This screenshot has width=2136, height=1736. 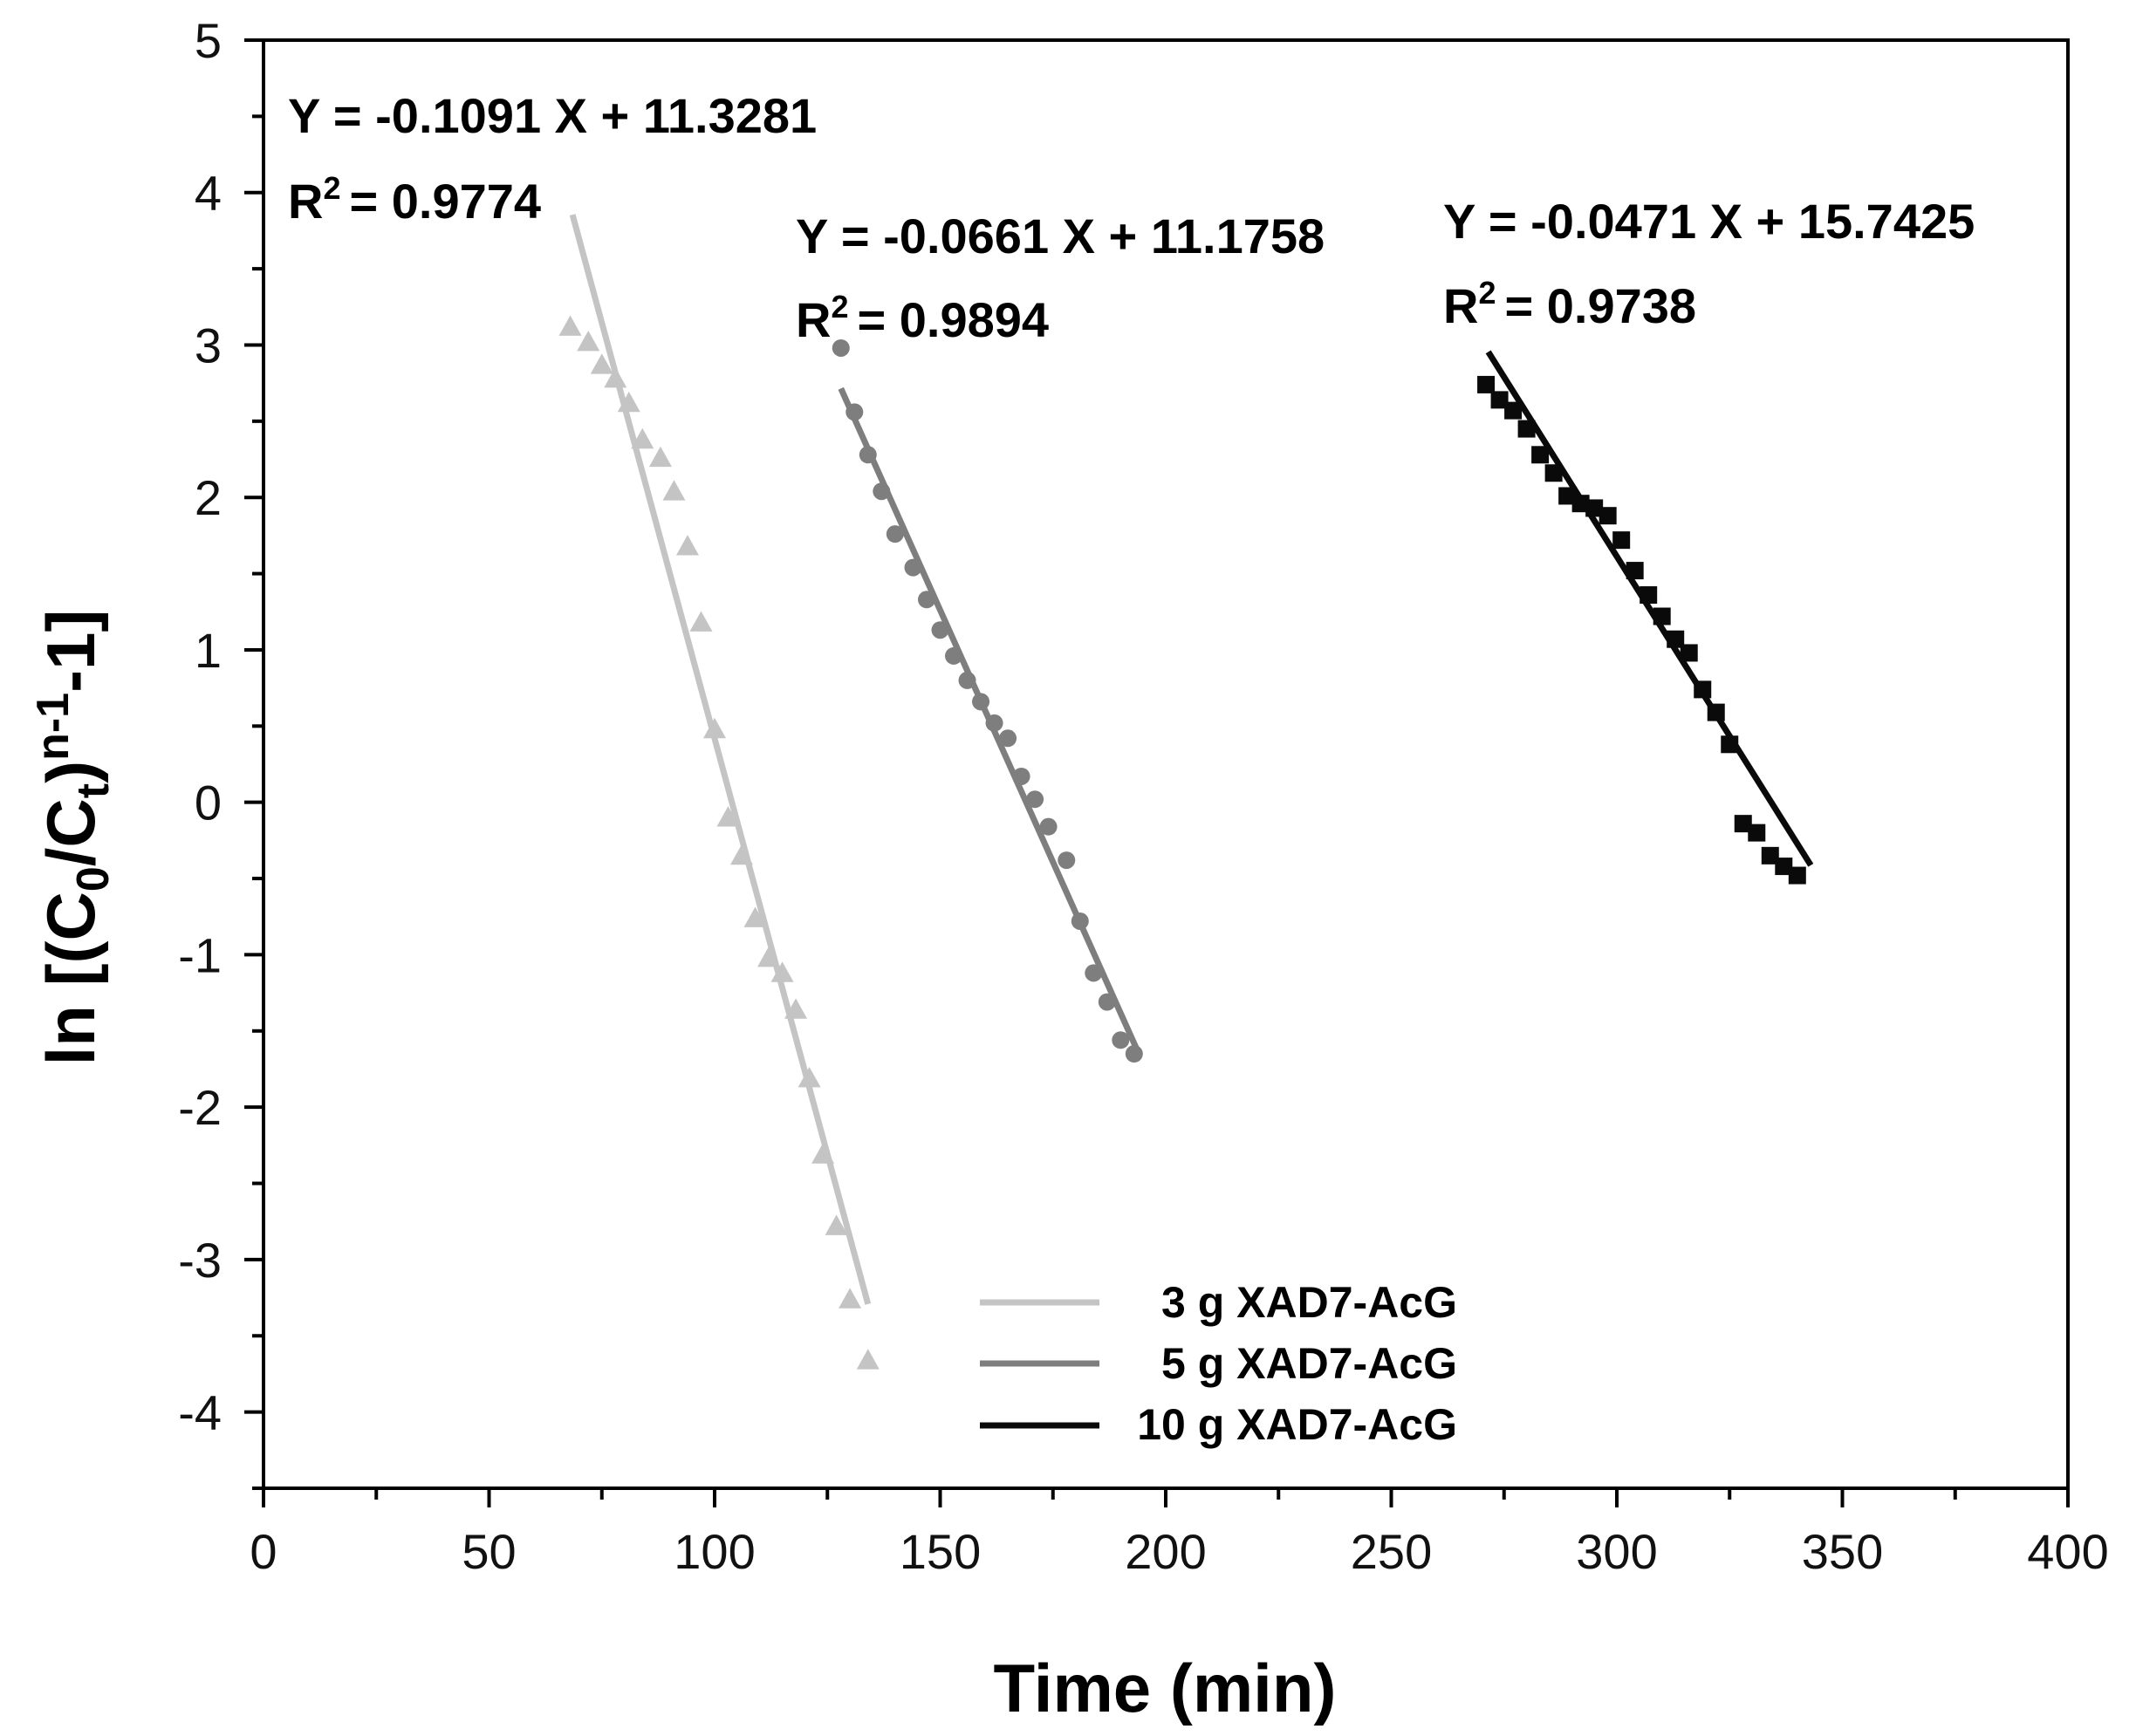 What do you see at coordinates (208, 803) in the screenshot?
I see `y-tick-label: 0` at bounding box center [208, 803].